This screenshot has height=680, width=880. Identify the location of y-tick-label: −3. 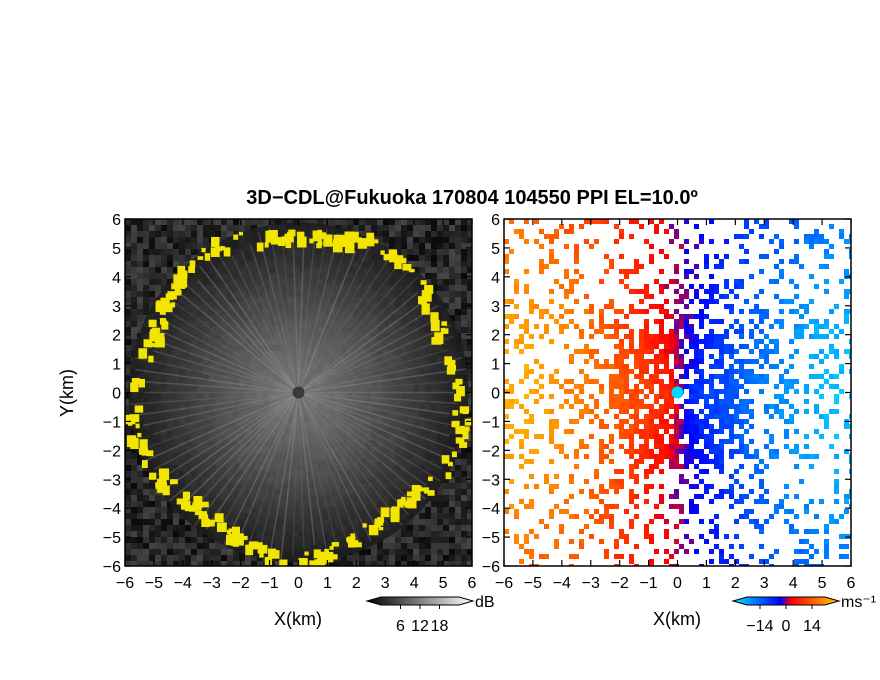
(112, 480).